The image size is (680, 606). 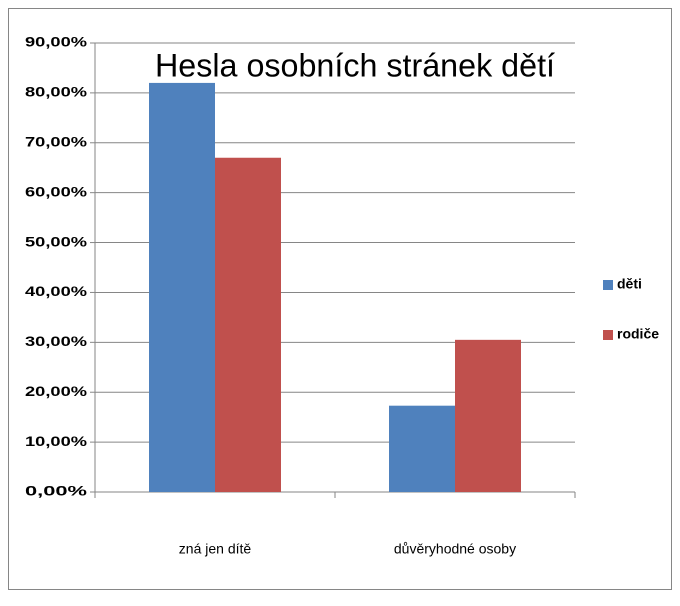 I want to click on y-tick-label: 30,00%, so click(x=56, y=341).